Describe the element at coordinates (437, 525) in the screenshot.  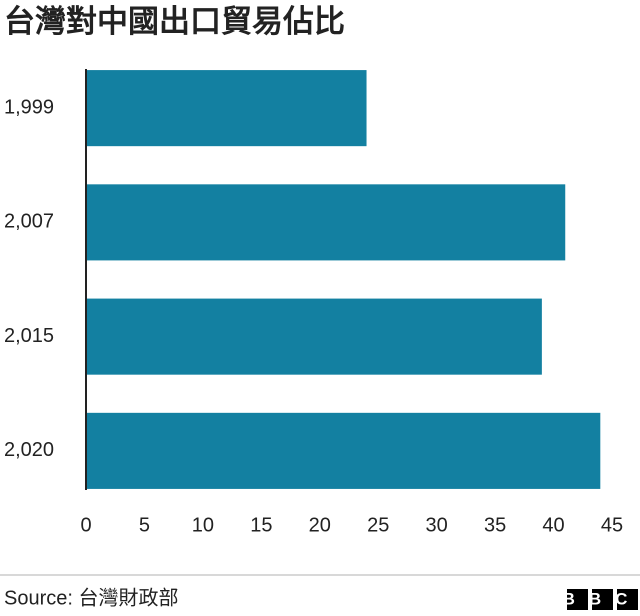
I see `x-tick-label: 30` at that location.